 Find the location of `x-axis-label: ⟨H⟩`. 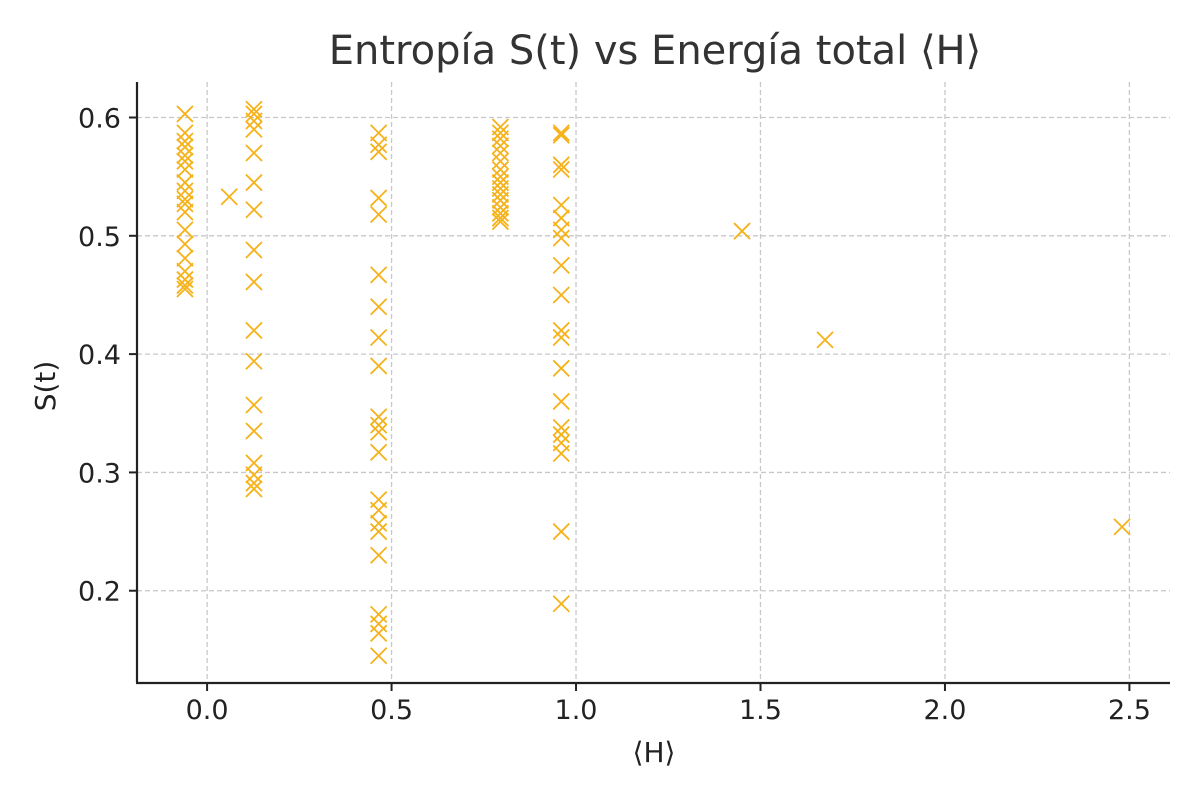

x-axis-label: ⟨H⟩ is located at coordinates (654, 752).